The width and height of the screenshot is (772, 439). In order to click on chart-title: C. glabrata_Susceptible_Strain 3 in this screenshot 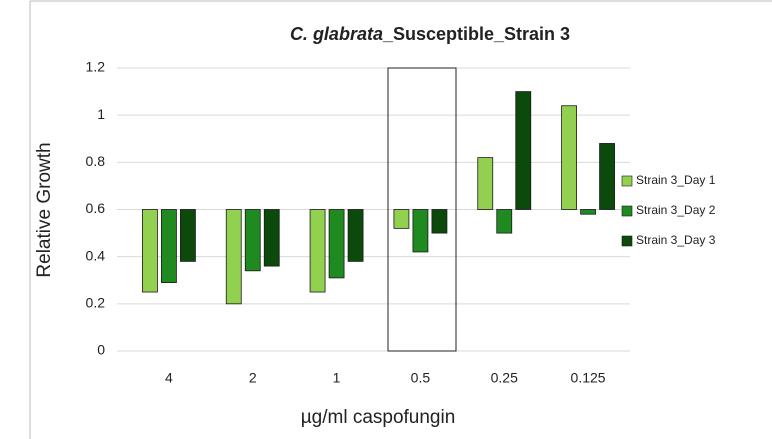, I will do `click(430, 34)`.